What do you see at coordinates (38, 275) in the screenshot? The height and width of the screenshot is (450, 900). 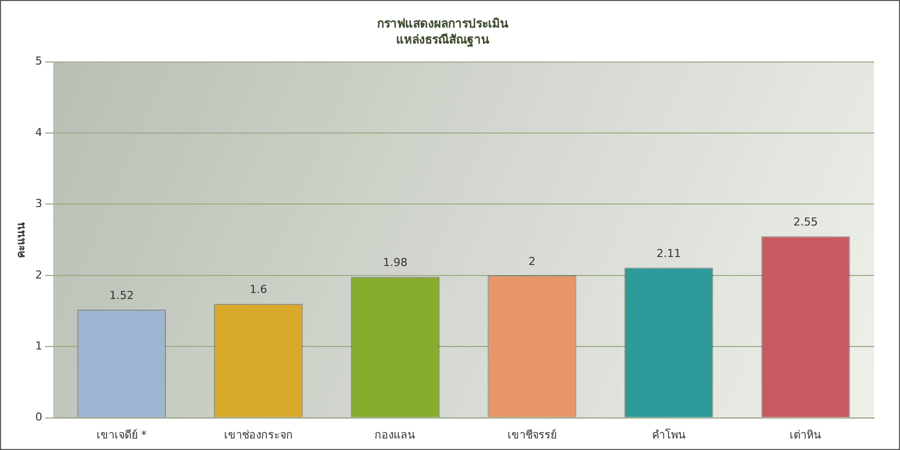 I see `y-tick-label: 2` at bounding box center [38, 275].